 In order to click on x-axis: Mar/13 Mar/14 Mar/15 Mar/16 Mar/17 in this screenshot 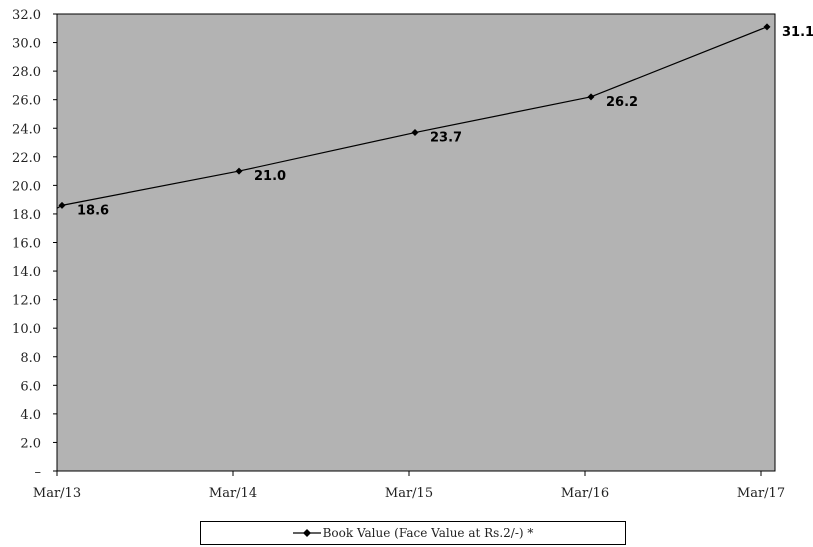, I will do `click(409, 485)`.